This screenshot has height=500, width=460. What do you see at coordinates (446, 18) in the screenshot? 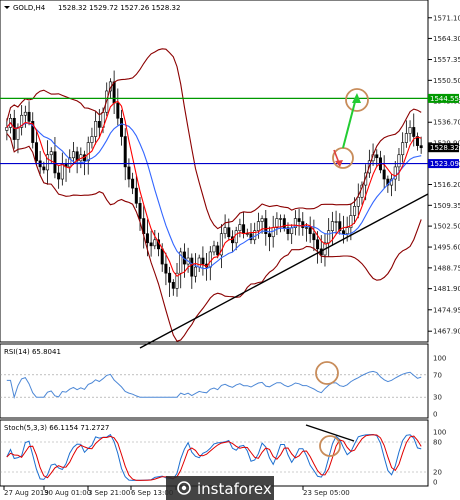
I see `price-tick-label: 1571.10` at bounding box center [446, 18].